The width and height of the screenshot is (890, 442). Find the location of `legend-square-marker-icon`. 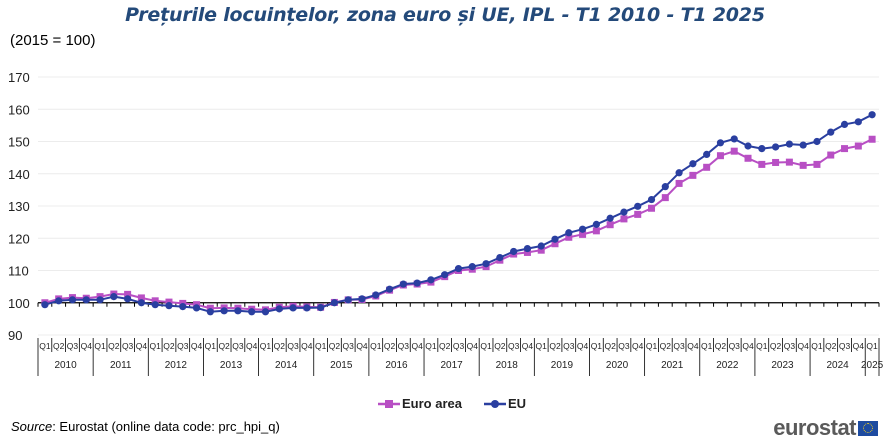

legend-square-marker-icon is located at coordinates (389, 403).